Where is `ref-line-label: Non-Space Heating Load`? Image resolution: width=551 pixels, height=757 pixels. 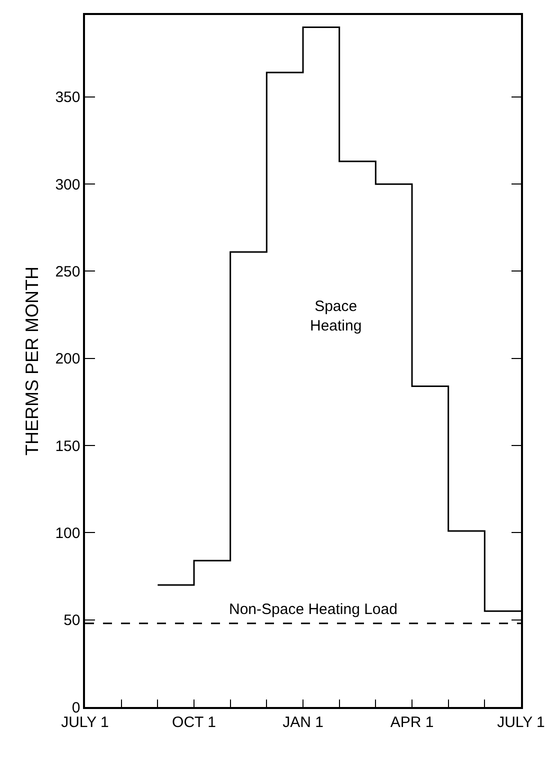
ref-line-label: Non-Space Heating Load is located at coordinates (313, 609).